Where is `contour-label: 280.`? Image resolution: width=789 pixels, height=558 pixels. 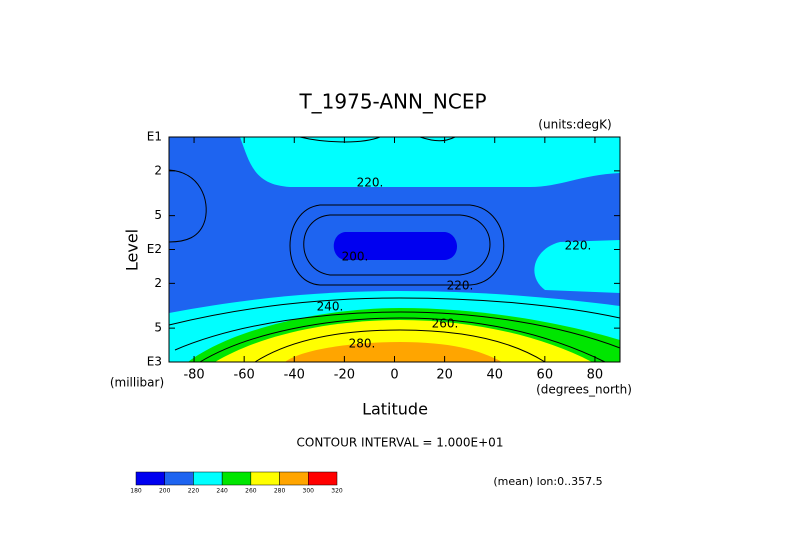 contour-label: 280. is located at coordinates (362, 344).